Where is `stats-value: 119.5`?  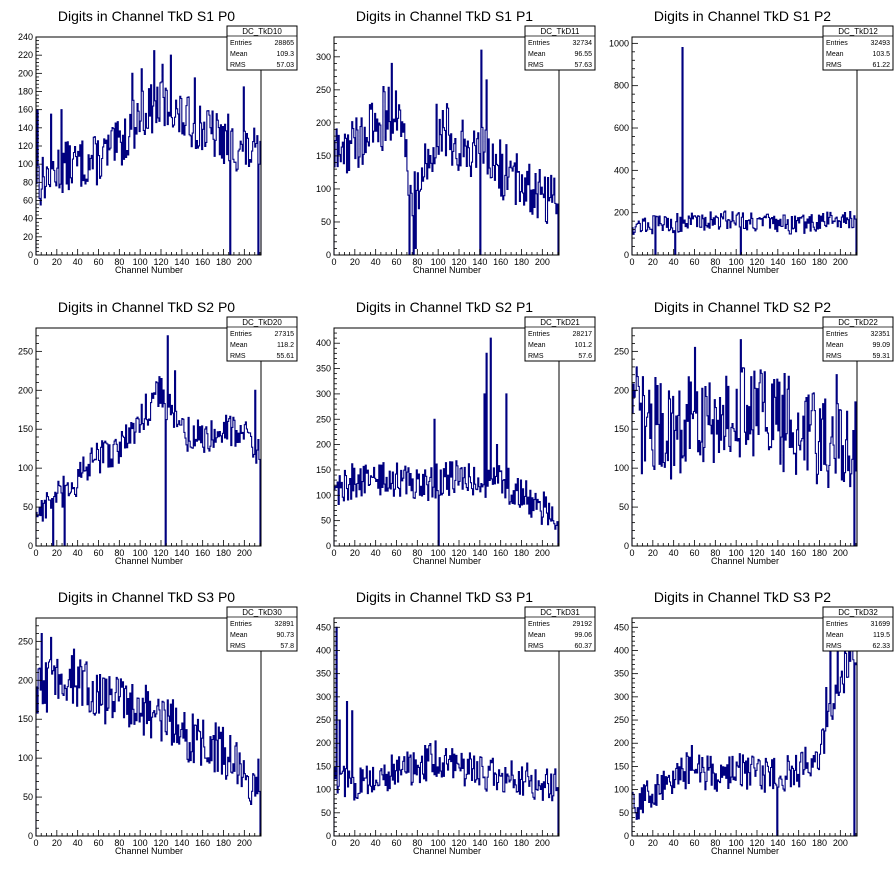
stats-value: 119.5 is located at coordinates (881, 635).